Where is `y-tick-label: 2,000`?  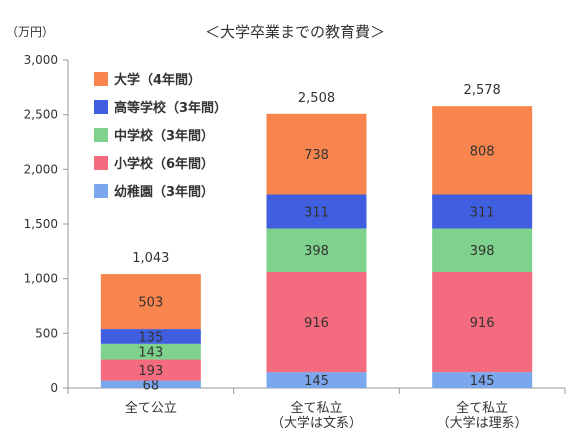 y-tick-label: 2,000 is located at coordinates (41, 169).